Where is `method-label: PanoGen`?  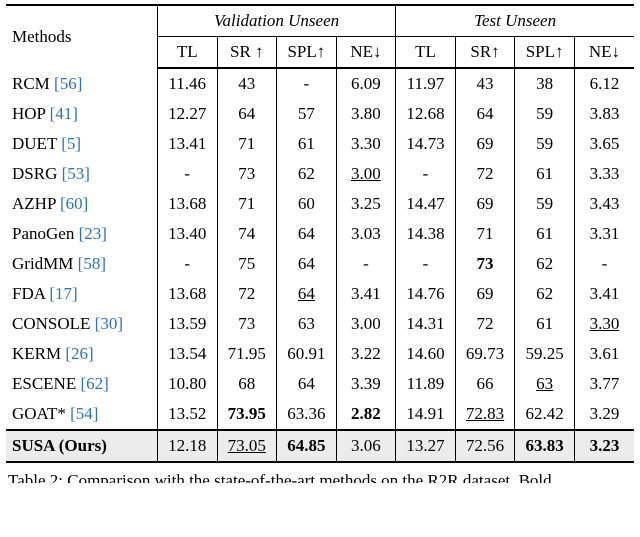 method-label: PanoGen is located at coordinates (43, 233).